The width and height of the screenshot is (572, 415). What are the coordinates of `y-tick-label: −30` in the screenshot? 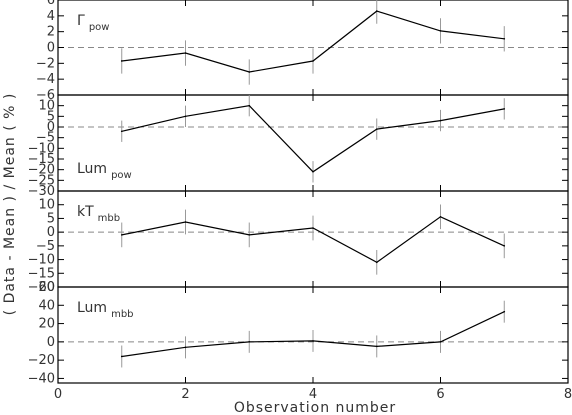 It's located at (41, 191).